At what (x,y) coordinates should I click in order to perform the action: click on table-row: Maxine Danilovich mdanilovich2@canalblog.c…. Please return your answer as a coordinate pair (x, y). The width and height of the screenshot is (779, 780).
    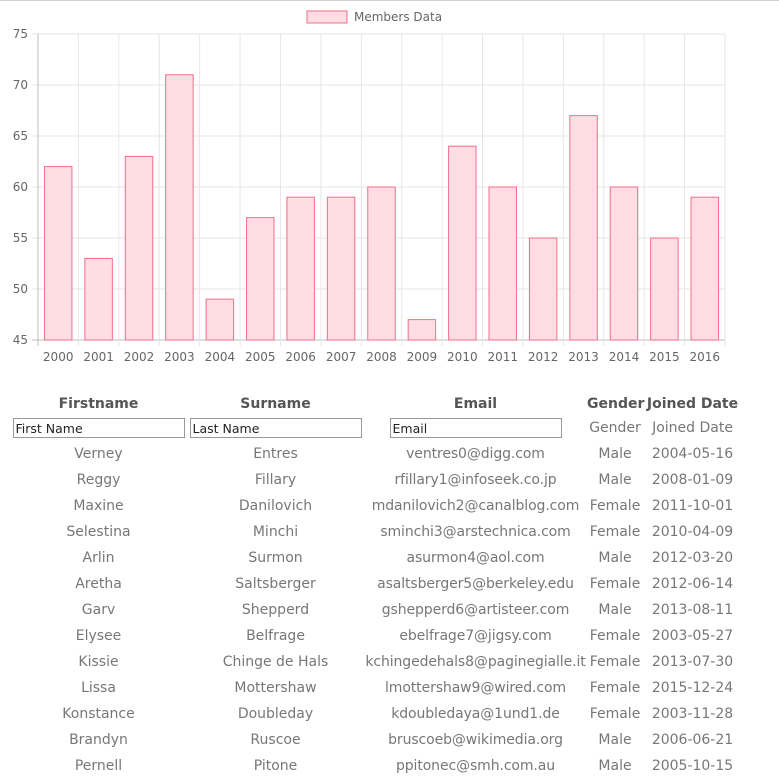
    Looking at the image, I should click on (376, 506).